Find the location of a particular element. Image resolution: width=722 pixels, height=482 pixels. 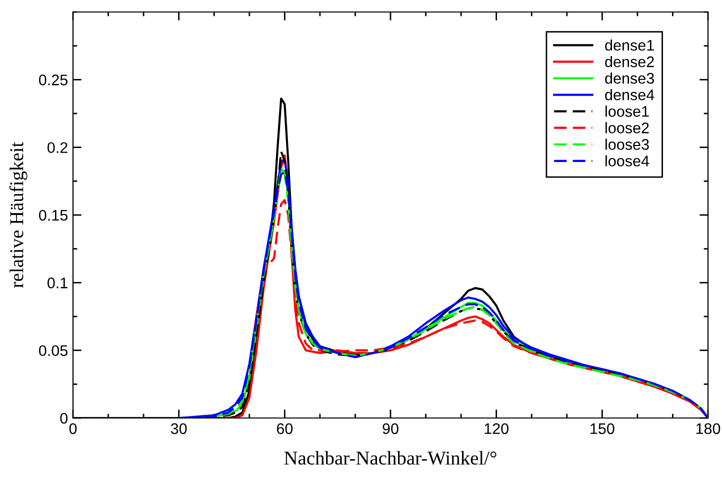

legend-label: dense2 is located at coordinates (629, 62).